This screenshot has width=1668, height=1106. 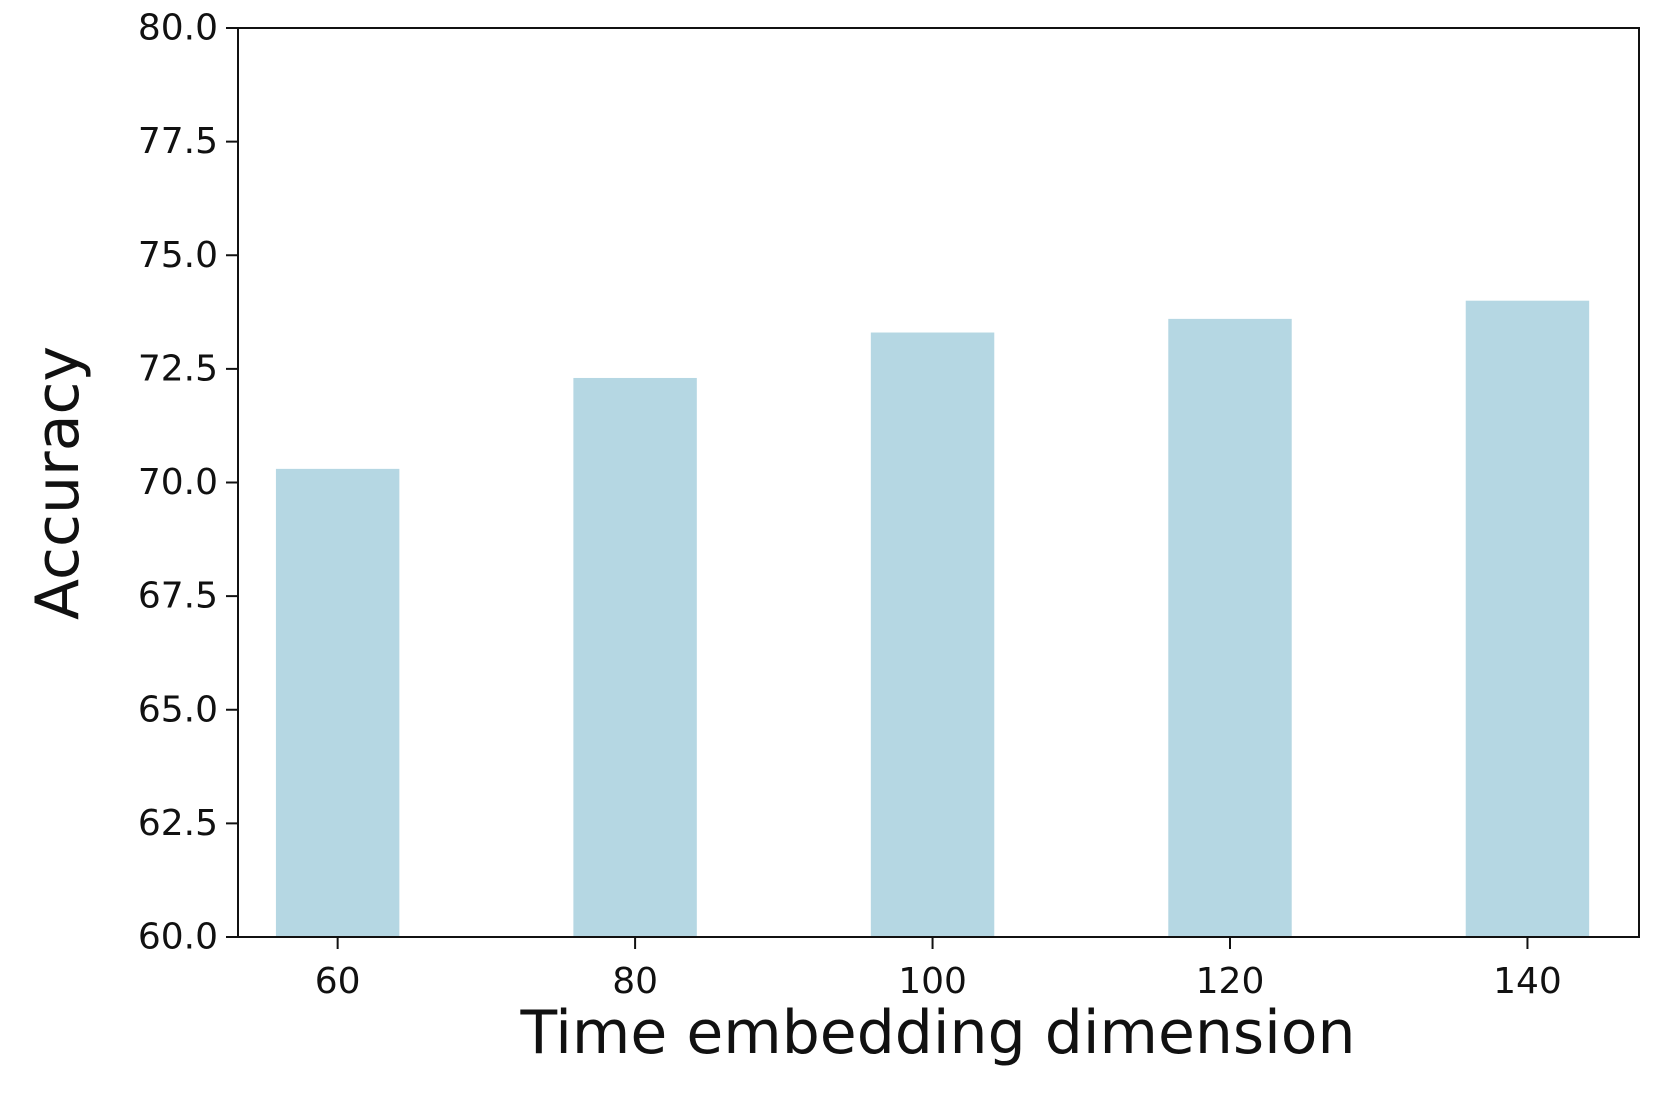 I want to click on y-tick-label: 60.0, so click(x=178, y=937).